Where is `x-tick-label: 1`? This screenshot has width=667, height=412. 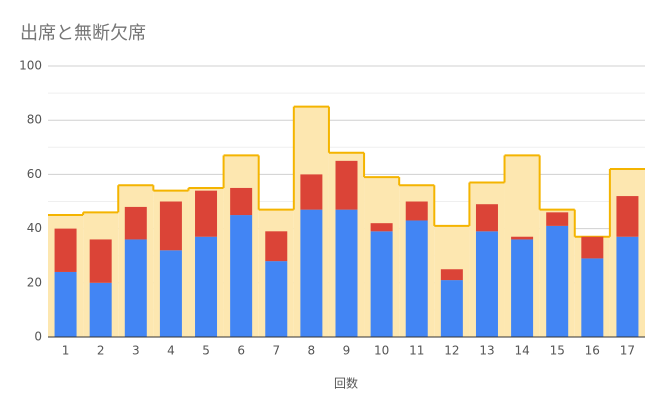
x-tick-label: 1 is located at coordinates (66, 351).